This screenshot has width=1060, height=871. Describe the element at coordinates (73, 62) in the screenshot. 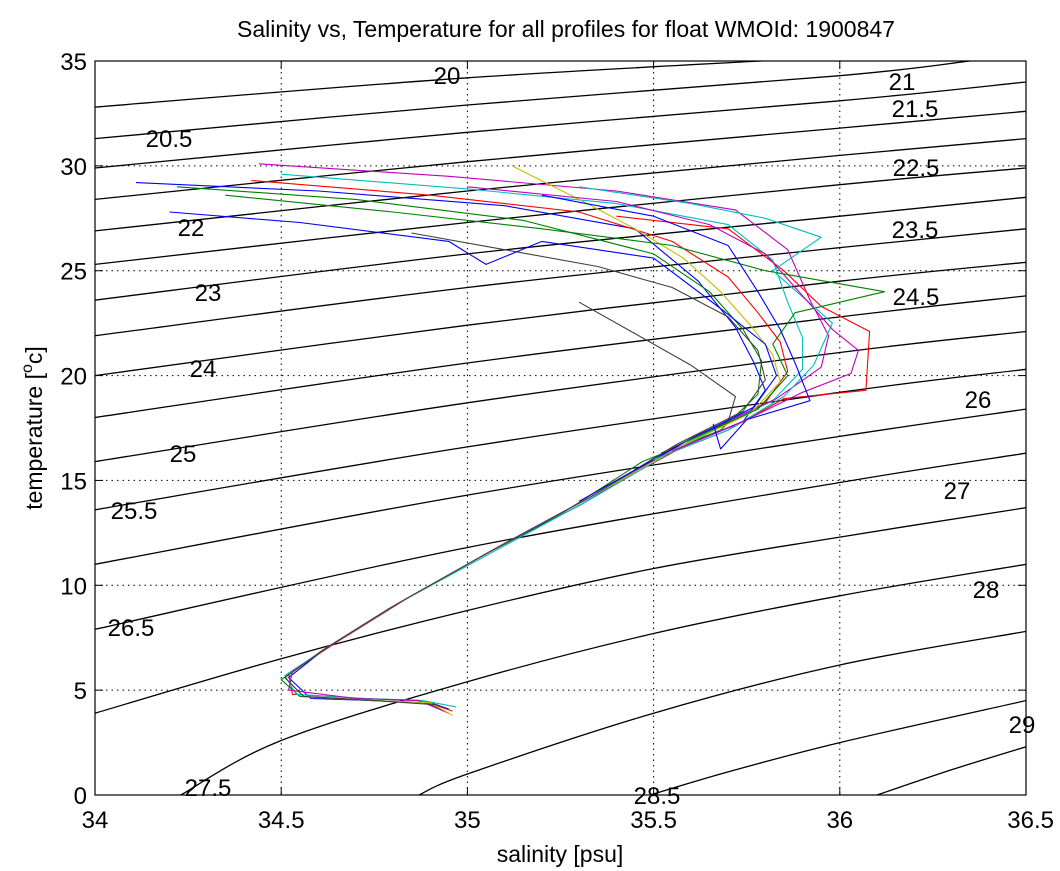

I see `y-tick-label: 35` at that location.